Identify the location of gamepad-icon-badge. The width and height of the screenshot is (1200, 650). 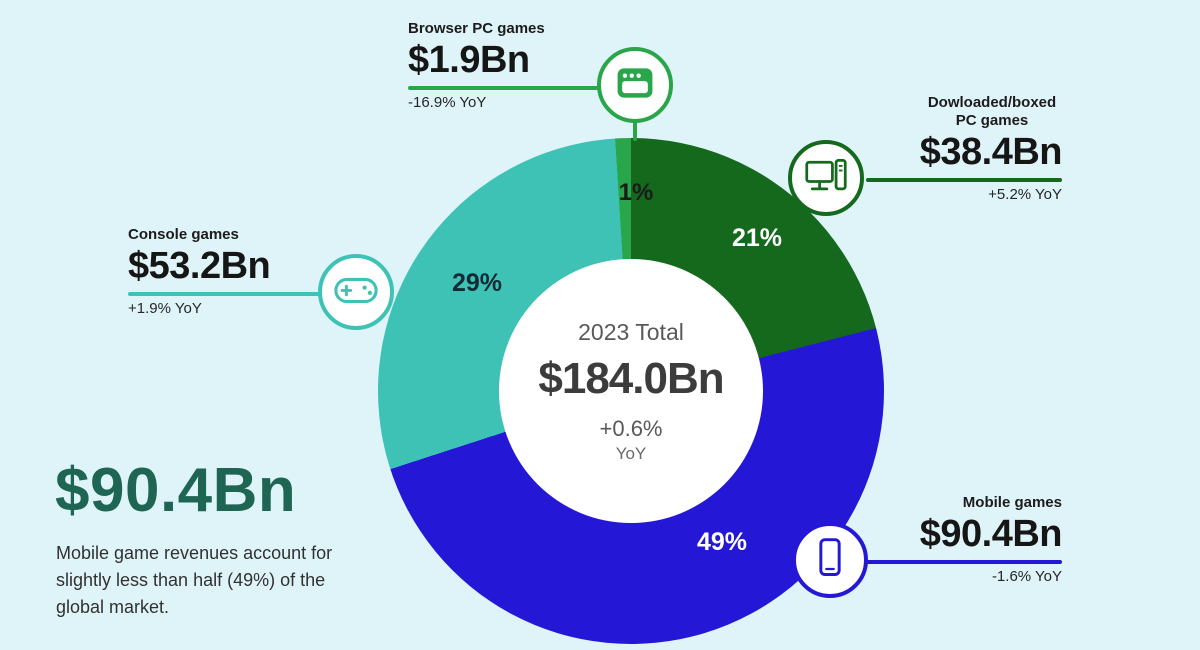
(356, 292).